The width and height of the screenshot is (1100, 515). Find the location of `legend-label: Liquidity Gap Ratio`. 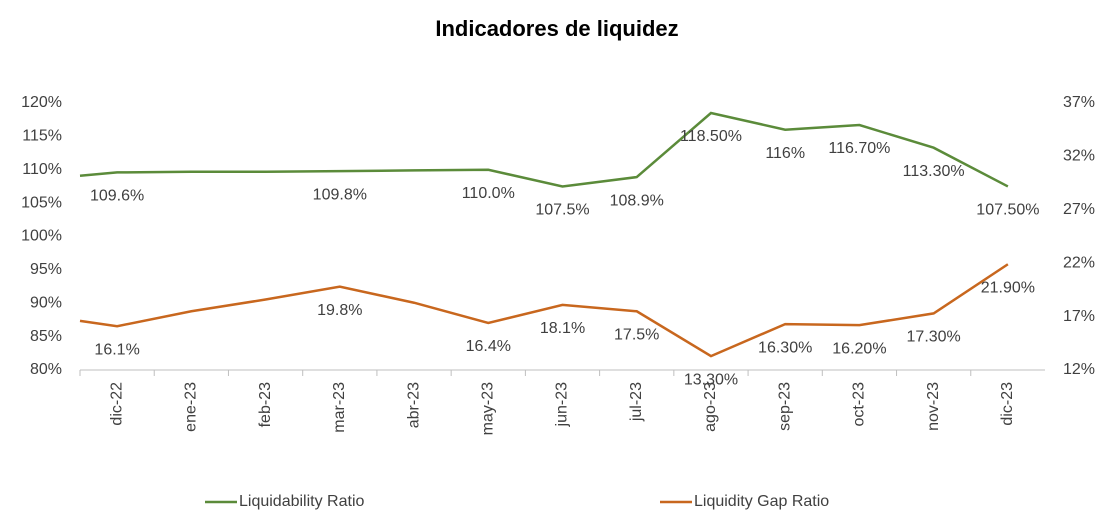

legend-label: Liquidity Gap Ratio is located at coordinates (761, 501).